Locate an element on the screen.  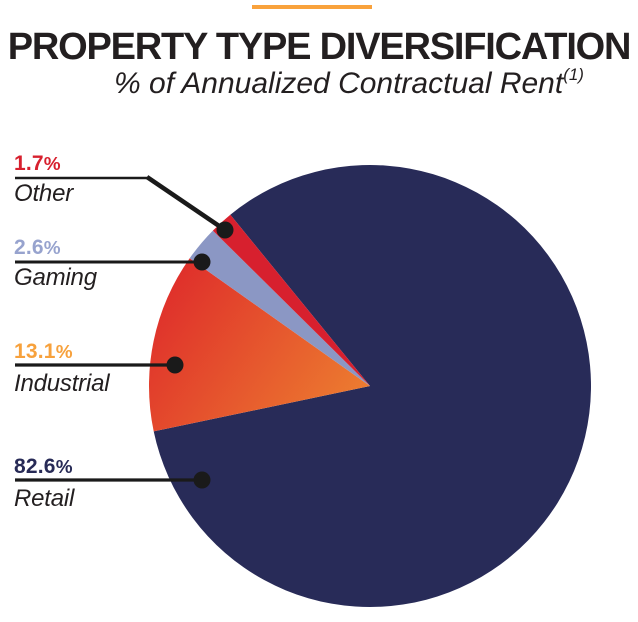
callout-gaming: 2.6% Gaming is located at coordinates (55, 263).